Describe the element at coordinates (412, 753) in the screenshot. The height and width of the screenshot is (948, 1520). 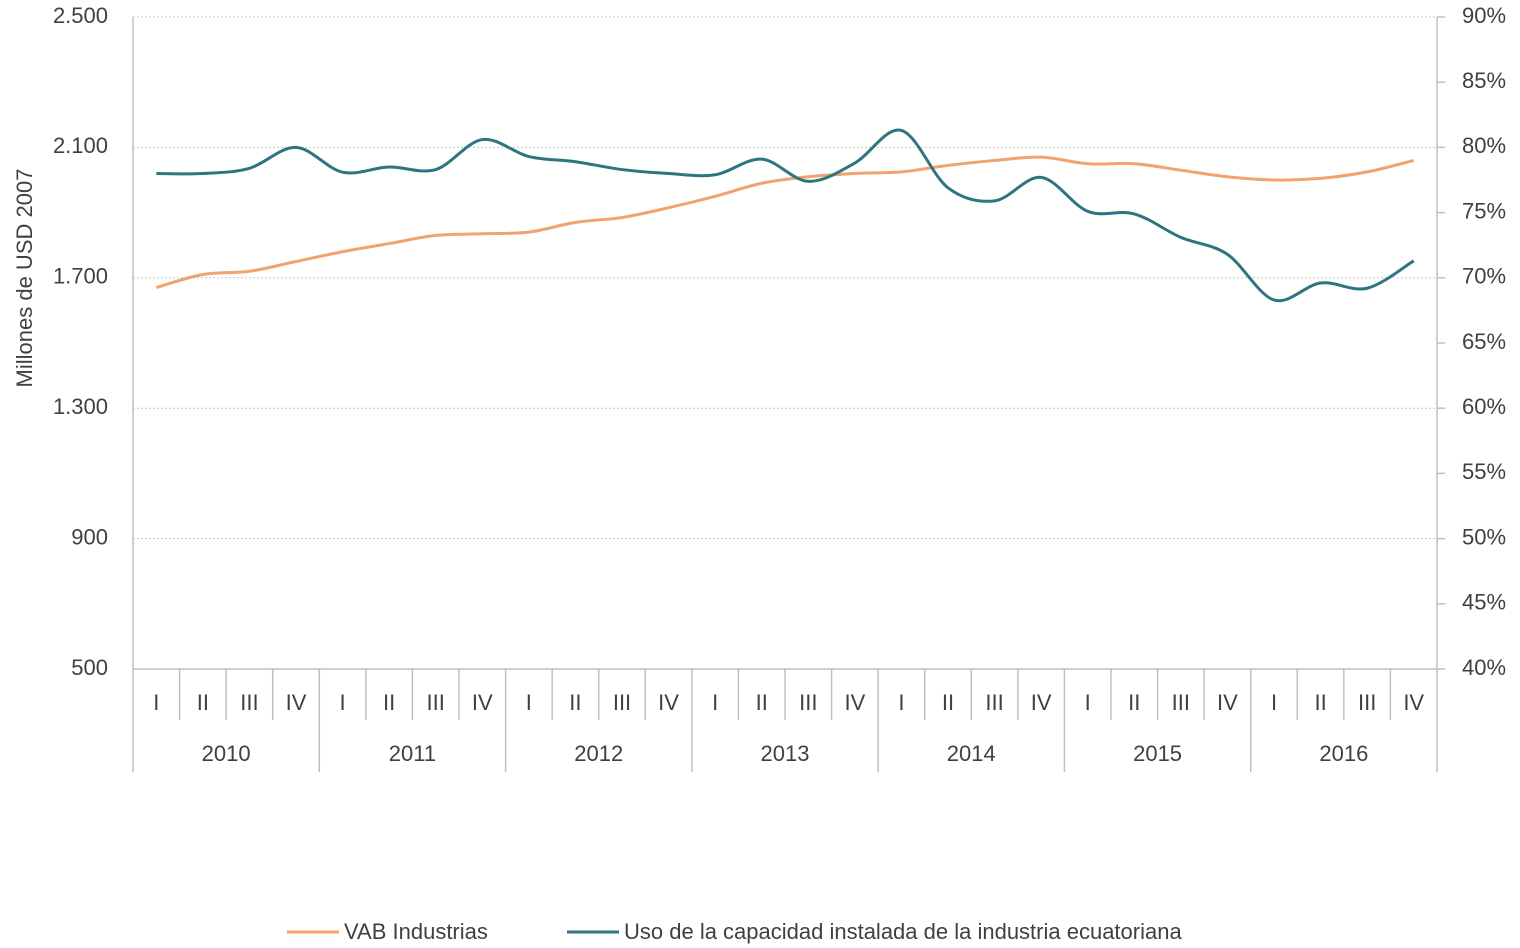
I see `year-label: 2011` at that location.